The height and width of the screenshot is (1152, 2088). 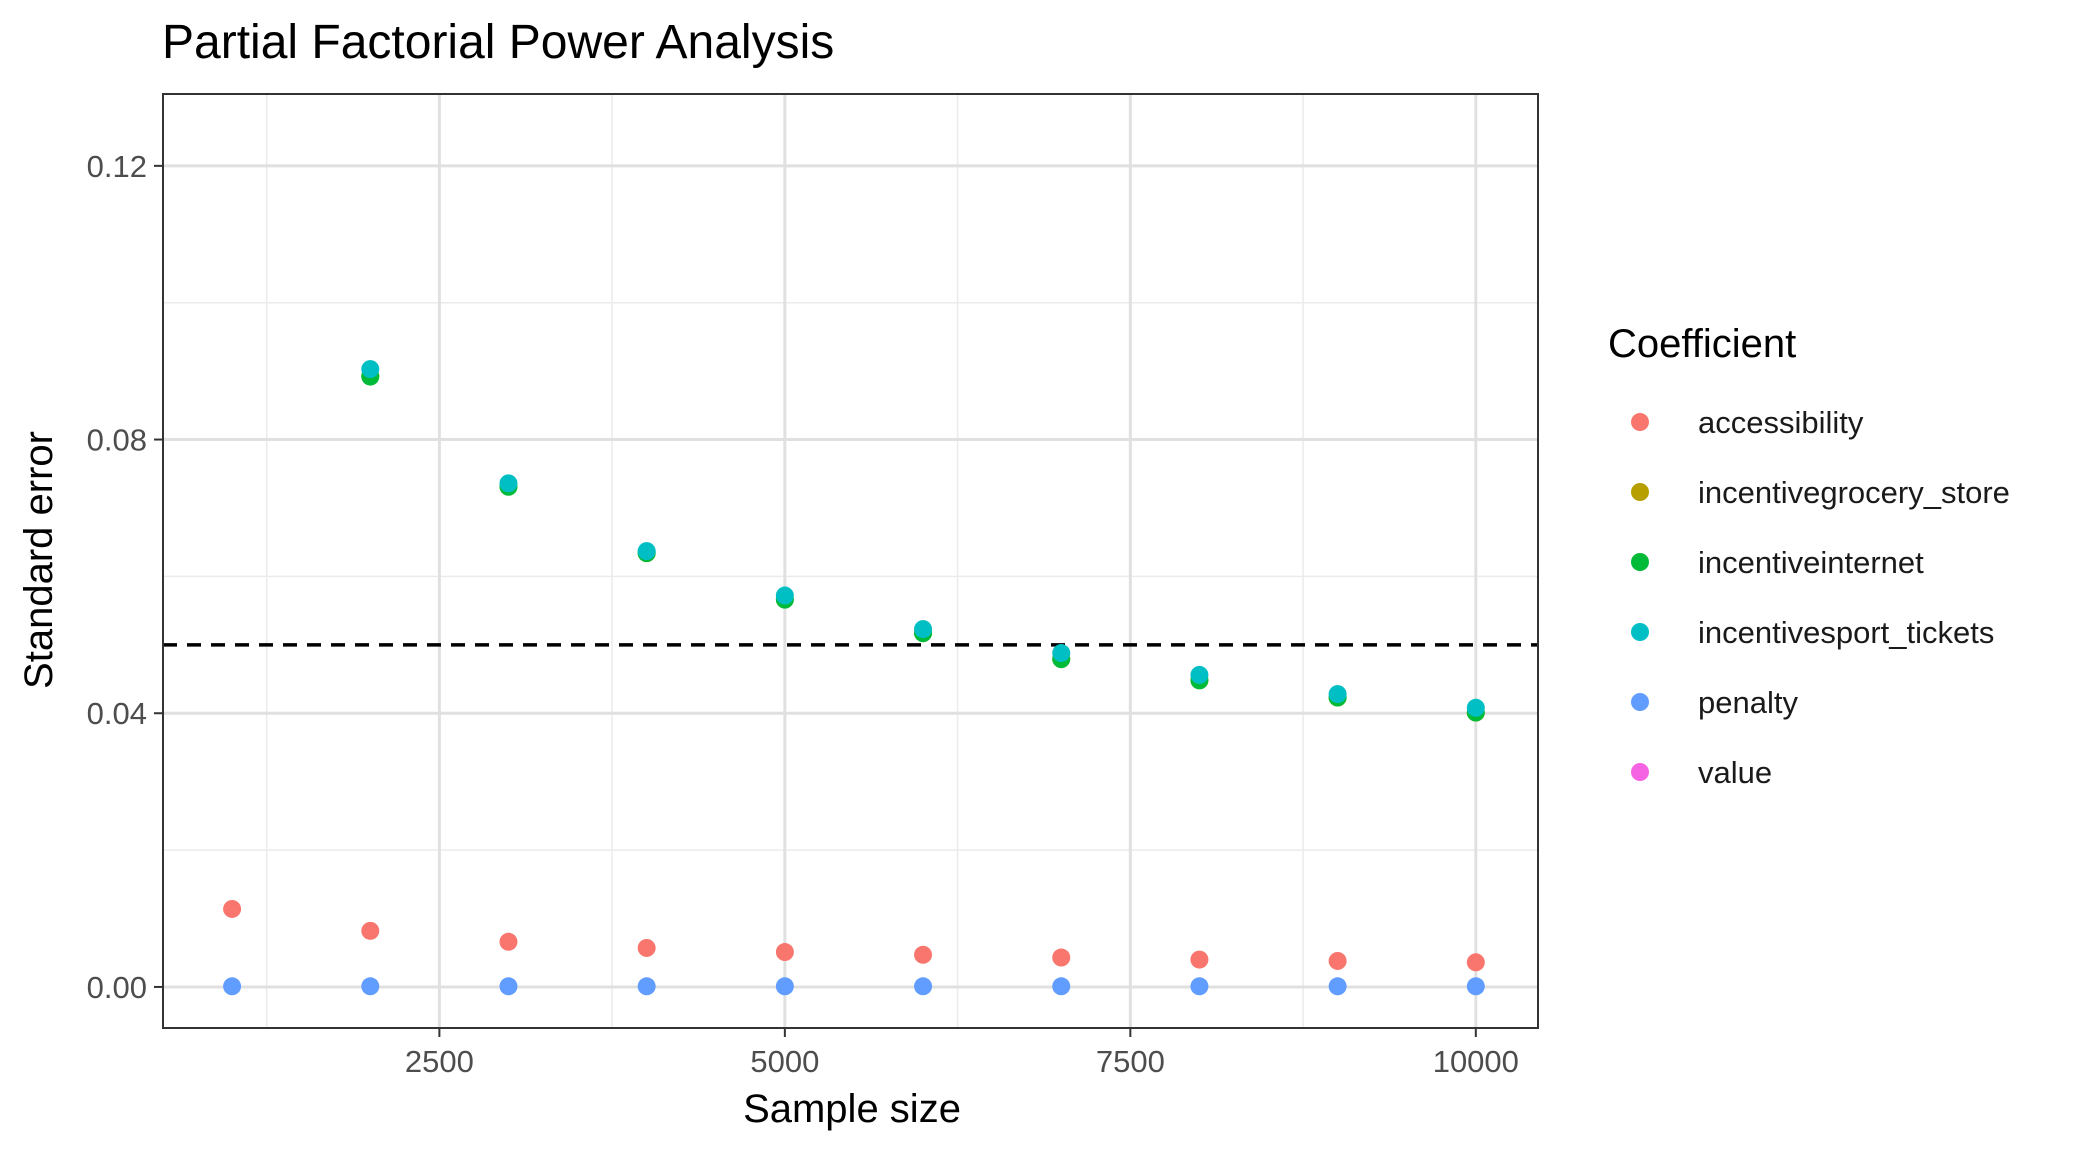 I want to click on x-tick-label-0: 2500, so click(x=439, y=1061).